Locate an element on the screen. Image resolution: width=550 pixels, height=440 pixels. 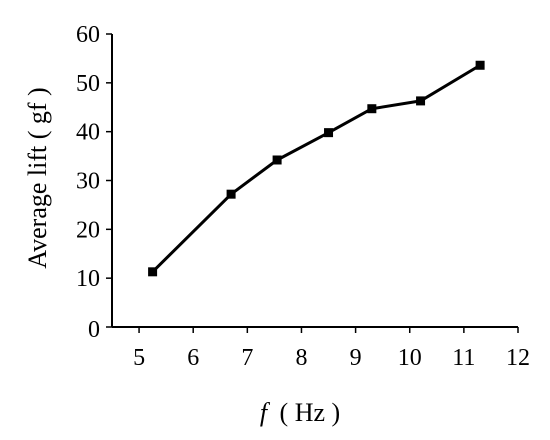
y-tick-label: 40 is located at coordinates (88, 133).